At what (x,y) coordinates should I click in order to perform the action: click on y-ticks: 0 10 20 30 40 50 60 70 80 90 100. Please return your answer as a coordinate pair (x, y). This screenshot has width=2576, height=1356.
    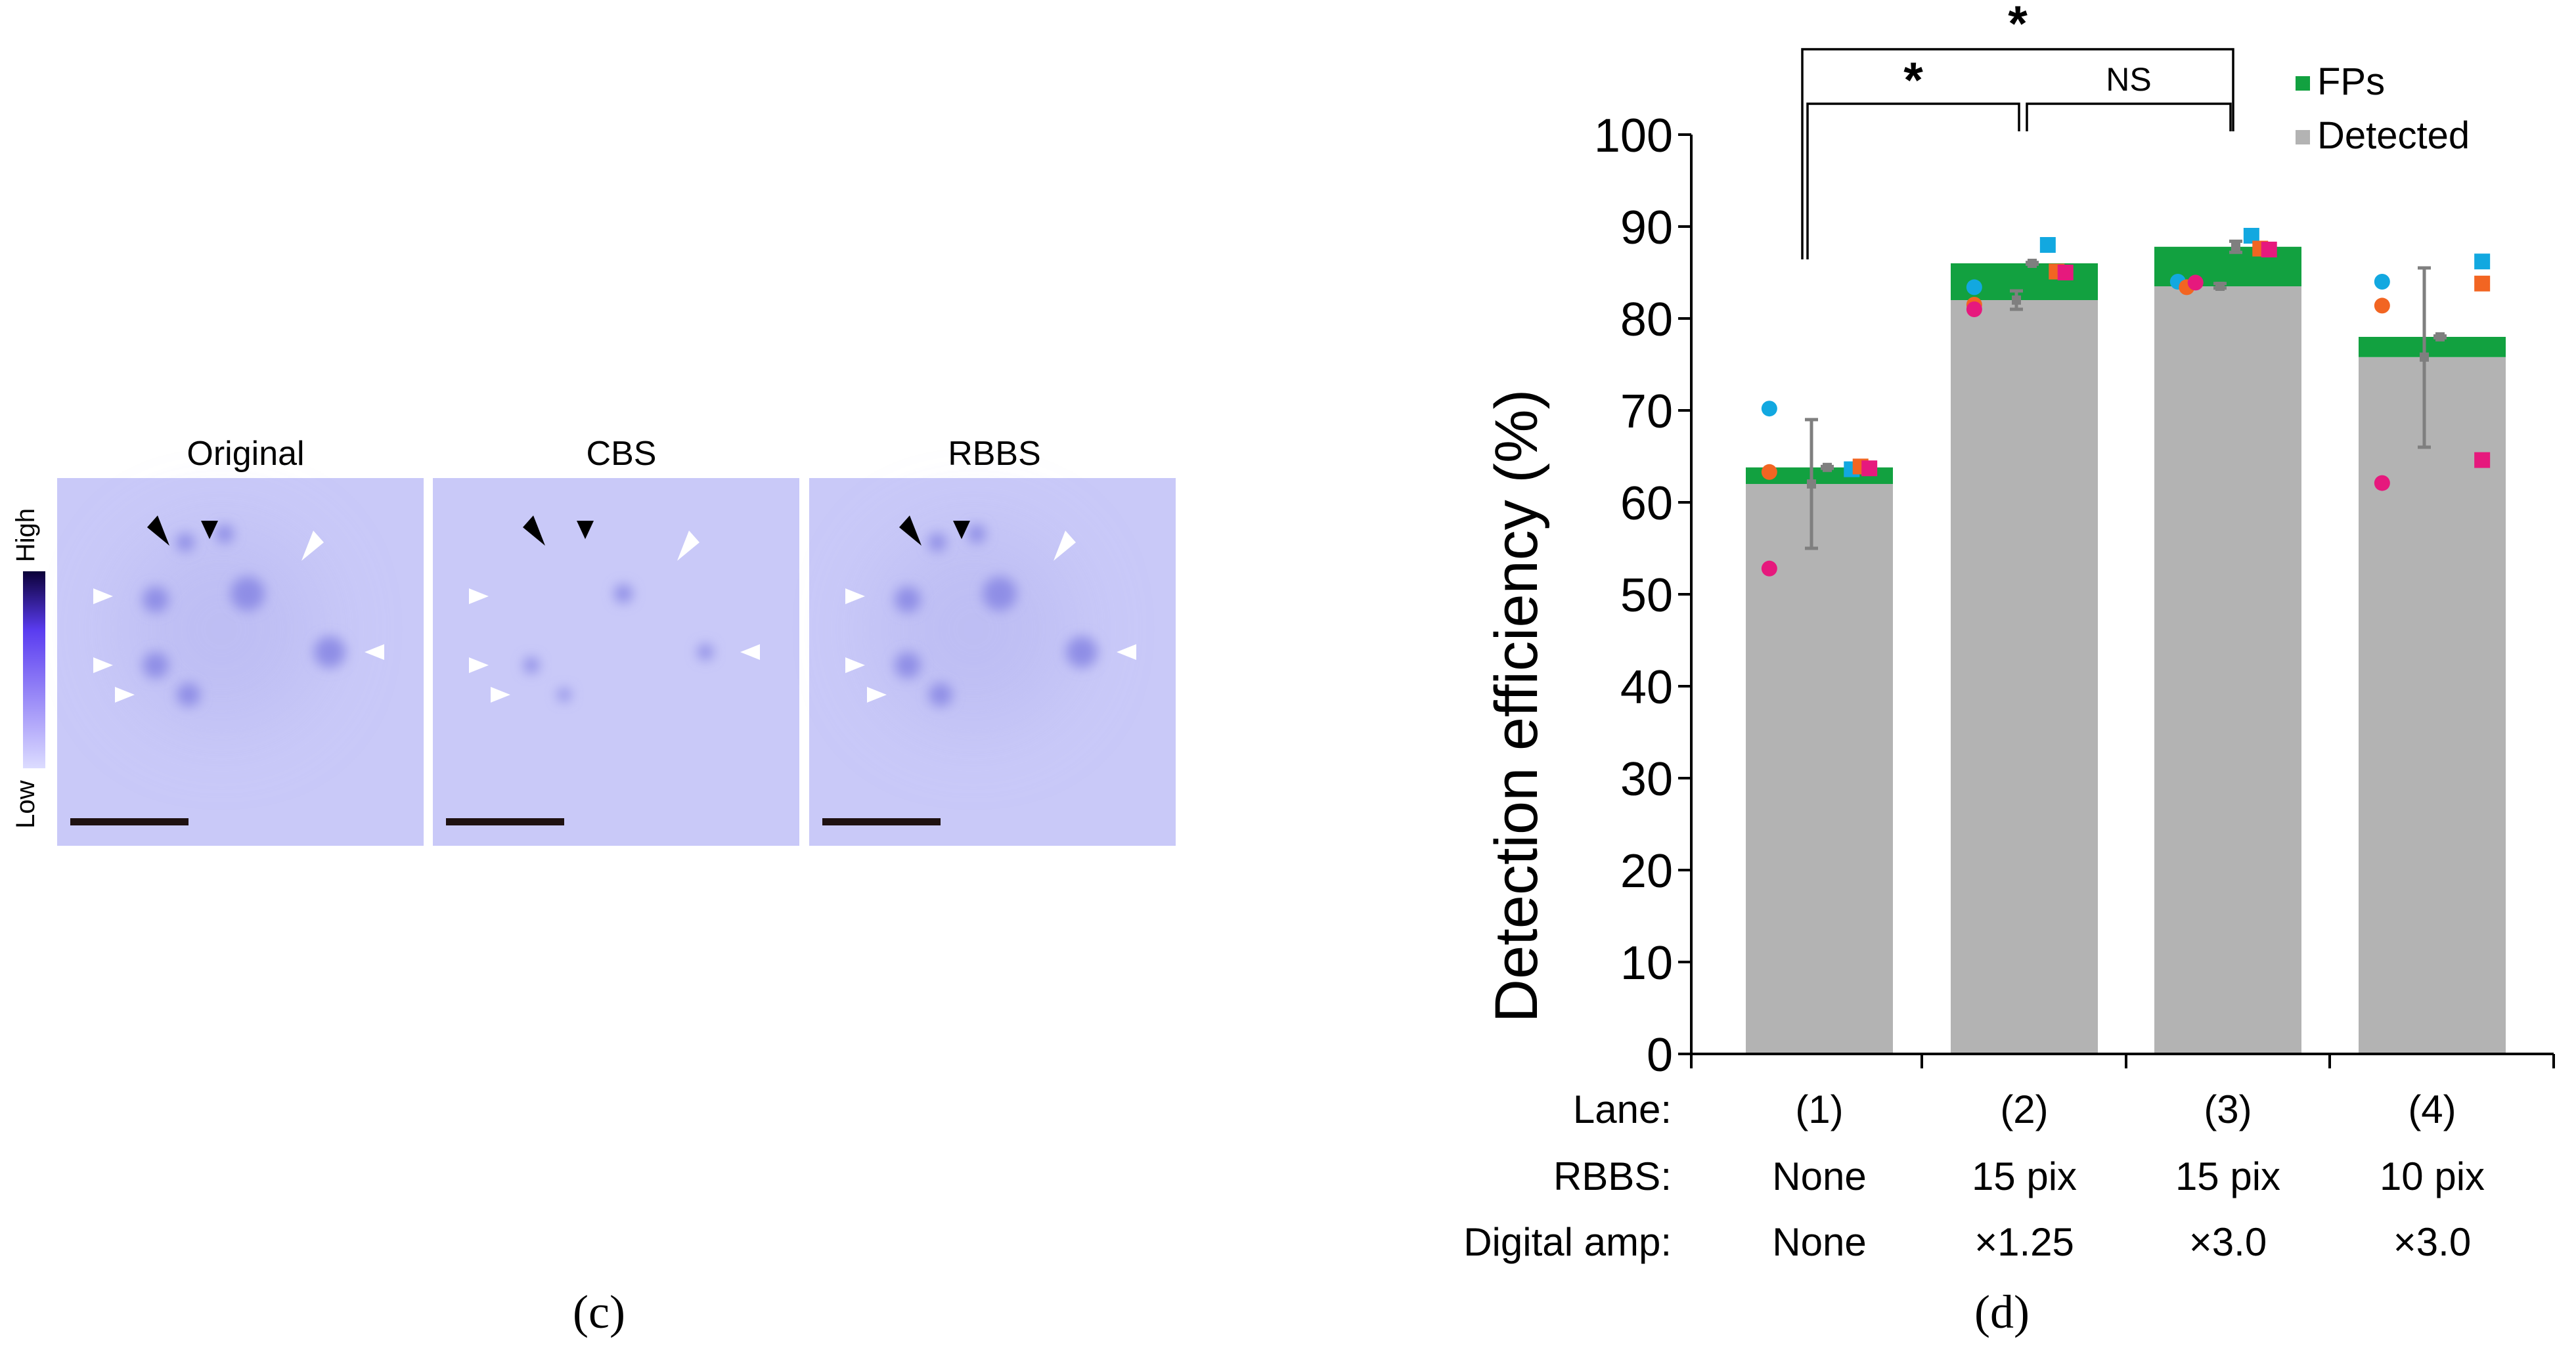
    Looking at the image, I should click on (1643, 596).